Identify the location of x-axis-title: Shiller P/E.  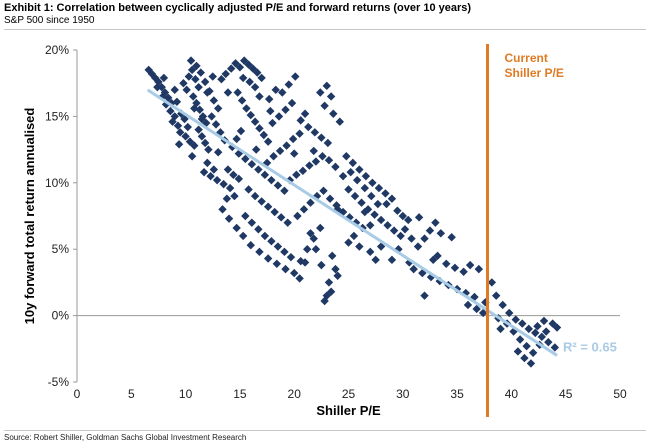
(348, 410).